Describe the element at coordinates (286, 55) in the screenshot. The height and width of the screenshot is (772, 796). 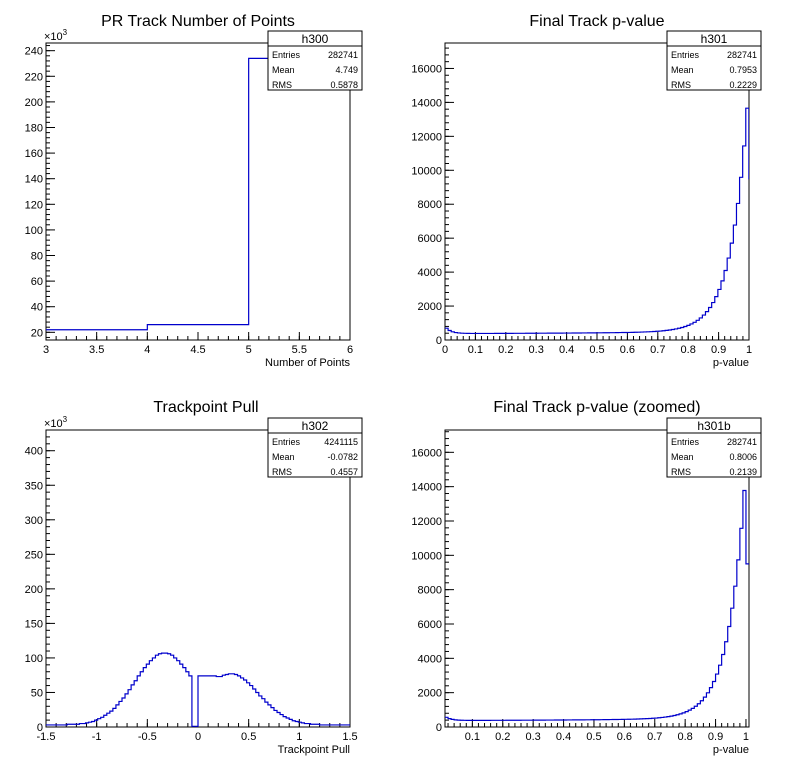
I see `stats-label-entries: Entries` at that location.